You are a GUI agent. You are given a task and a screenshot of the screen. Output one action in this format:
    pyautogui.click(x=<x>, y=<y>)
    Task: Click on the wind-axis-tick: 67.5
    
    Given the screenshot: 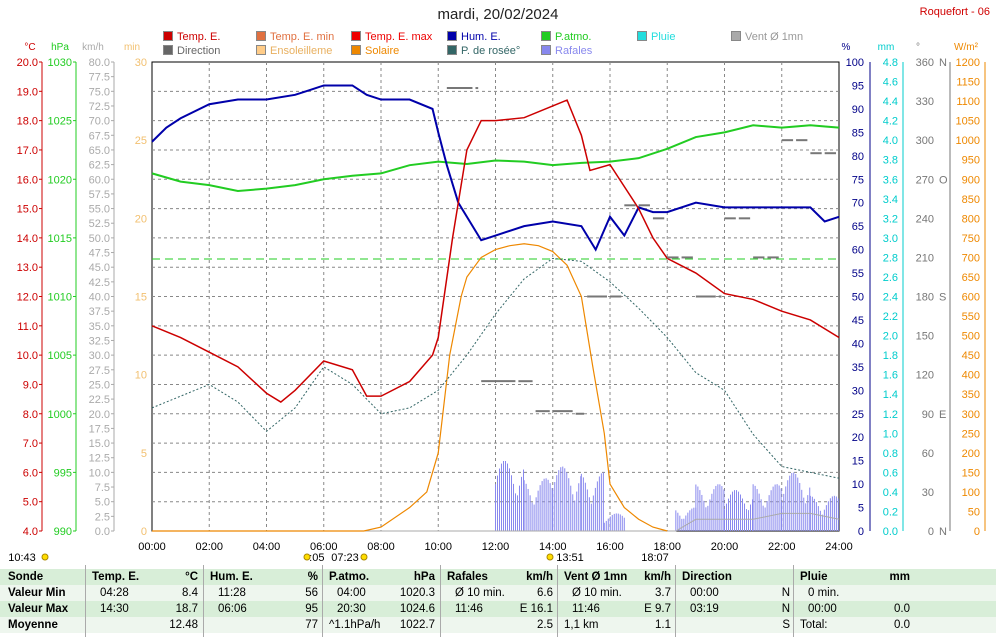 What is the action you would take?
    pyautogui.click(x=99, y=136)
    